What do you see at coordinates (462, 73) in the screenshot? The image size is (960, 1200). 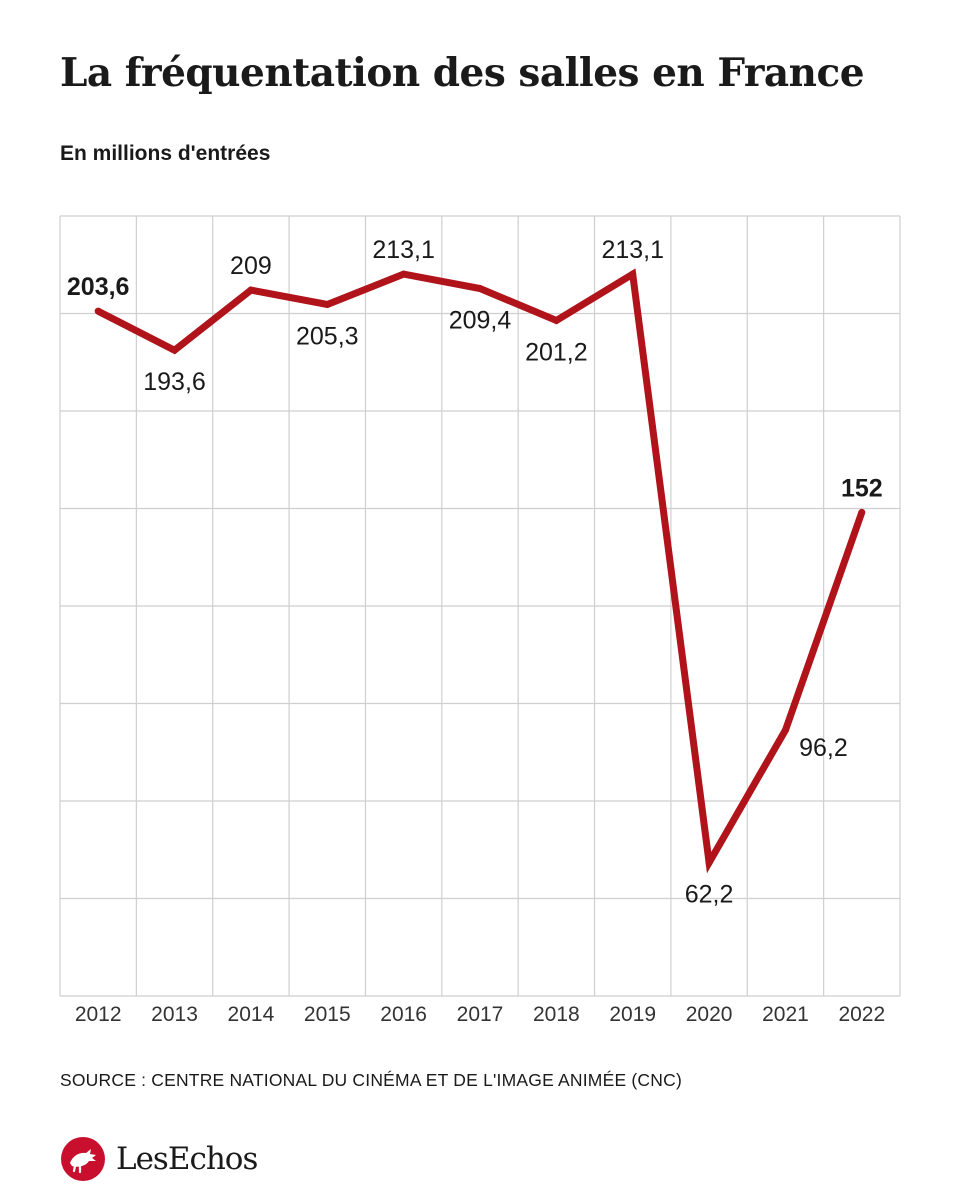 I see `chart-title: La fréquentation des salles en France` at bounding box center [462, 73].